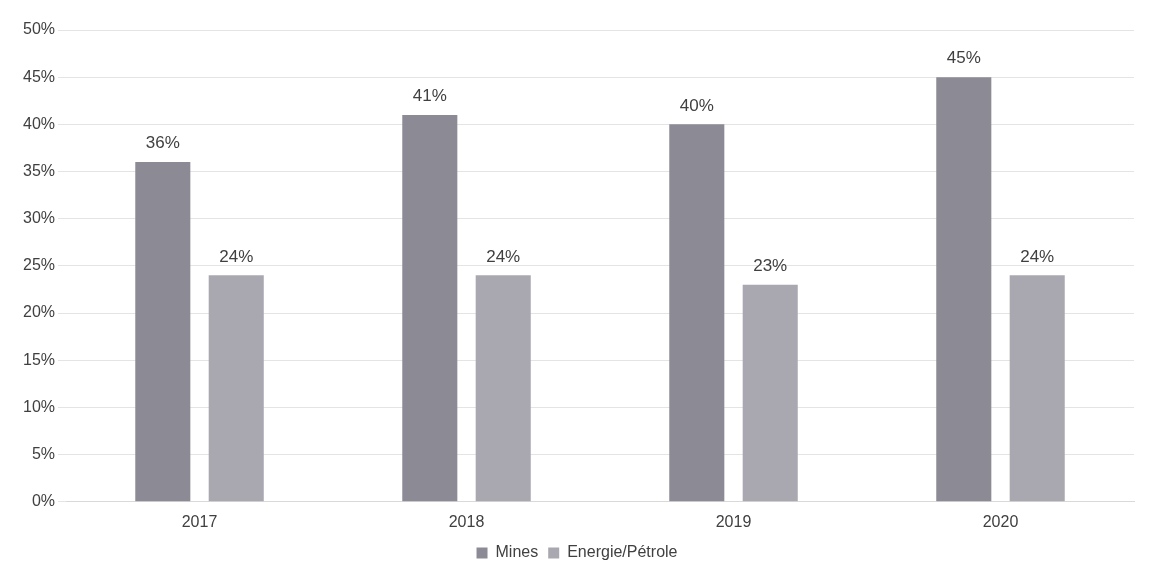  Describe the element at coordinates (39, 29) in the screenshot. I see `y-tick-label: 50%` at that location.